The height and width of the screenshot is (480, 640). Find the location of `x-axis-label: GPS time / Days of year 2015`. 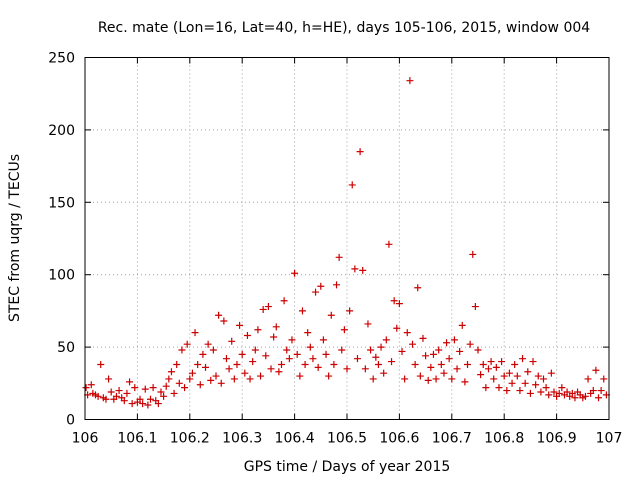

x-axis-label: GPS time / Days of year 2015 is located at coordinates (347, 467).